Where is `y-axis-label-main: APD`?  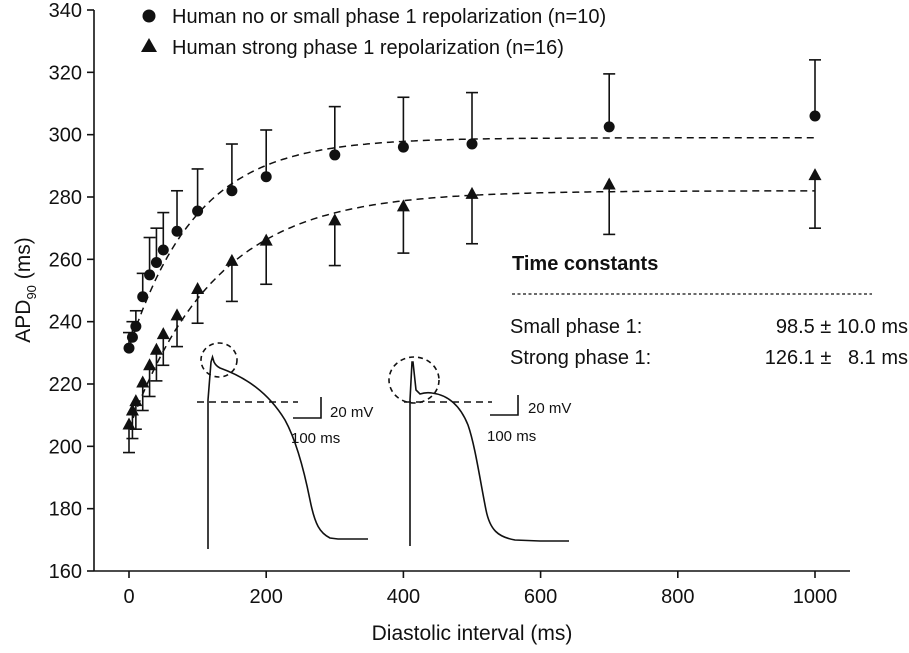 y-axis-label-main: APD is located at coordinates (23, 321).